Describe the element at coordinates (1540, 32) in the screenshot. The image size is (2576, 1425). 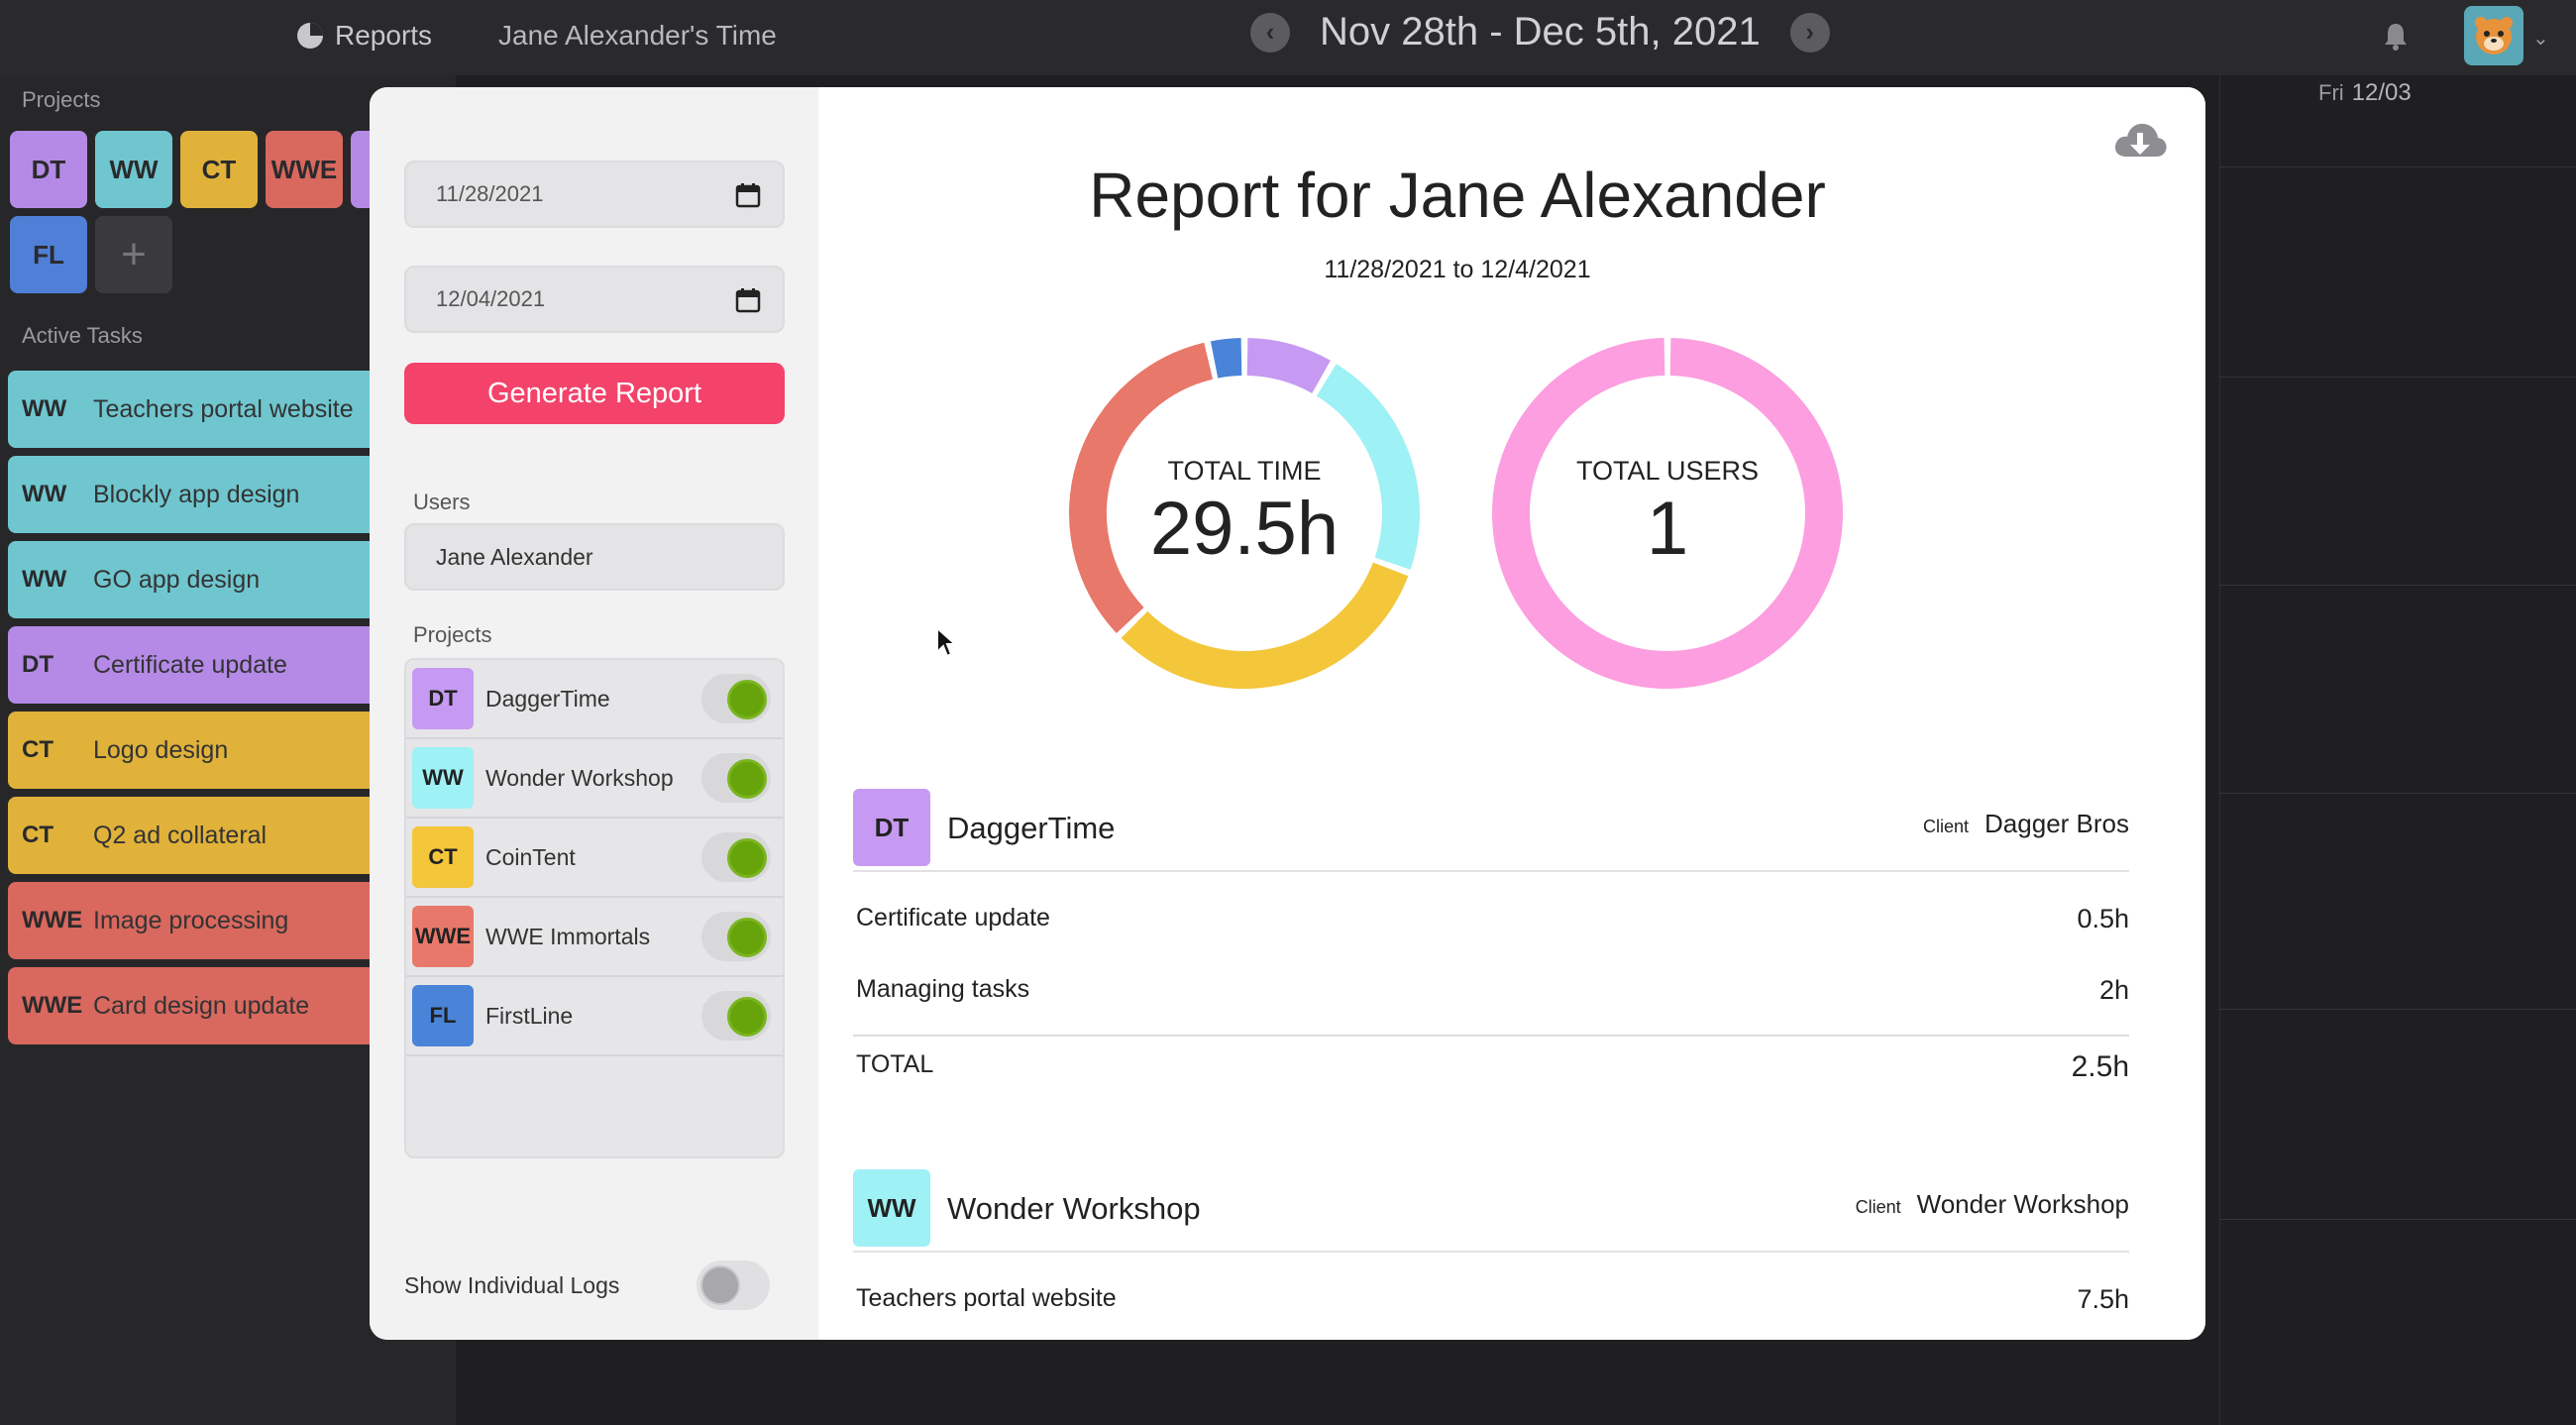
I see `date-navigator: ‹ Nov 28th - Dec 5th, 2021 ›` at that location.